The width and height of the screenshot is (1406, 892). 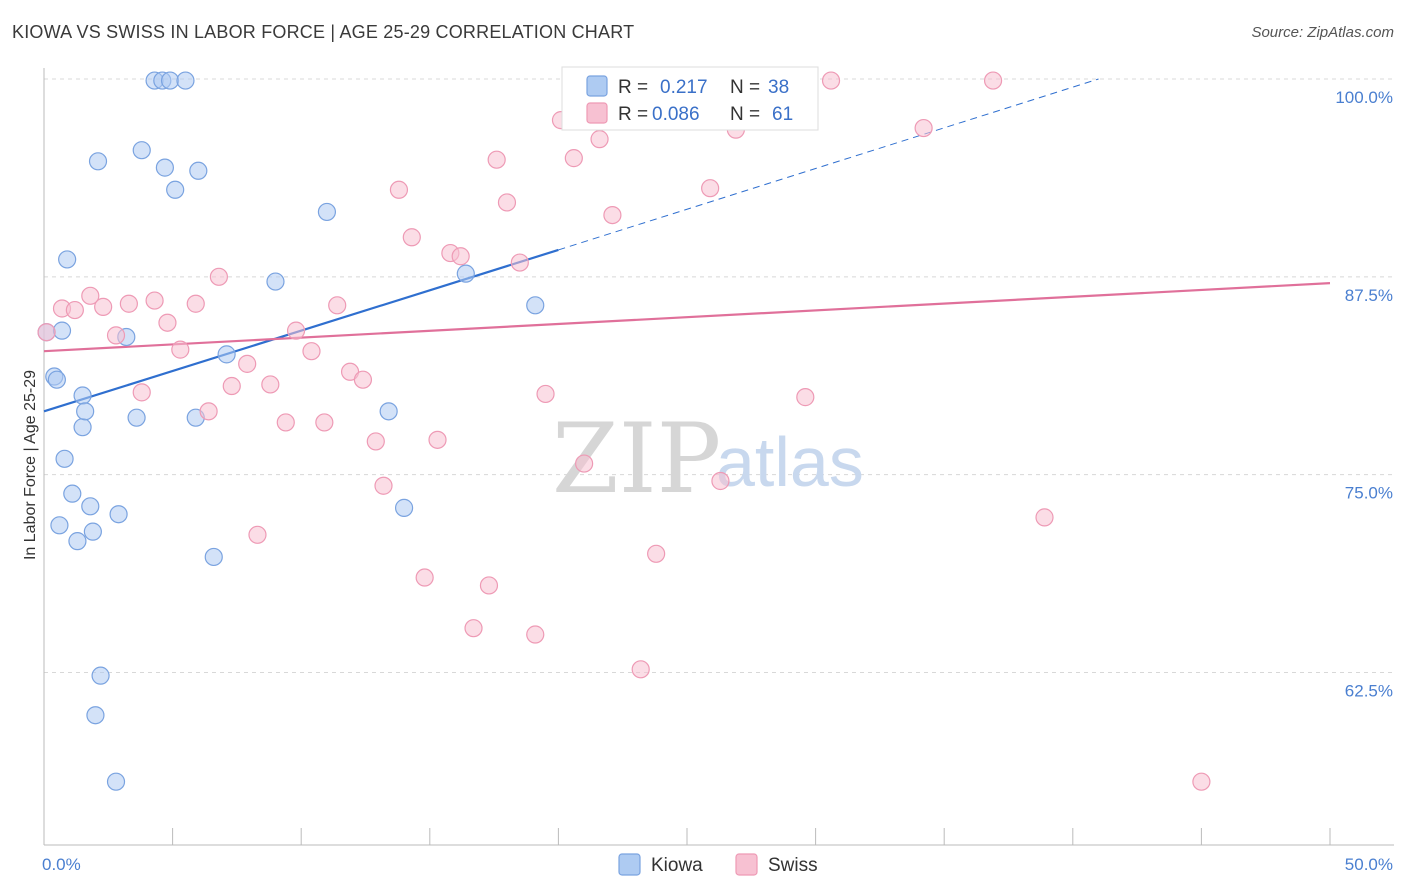 I want to click on y-tick-label: 62.5%, so click(x=1369, y=690).